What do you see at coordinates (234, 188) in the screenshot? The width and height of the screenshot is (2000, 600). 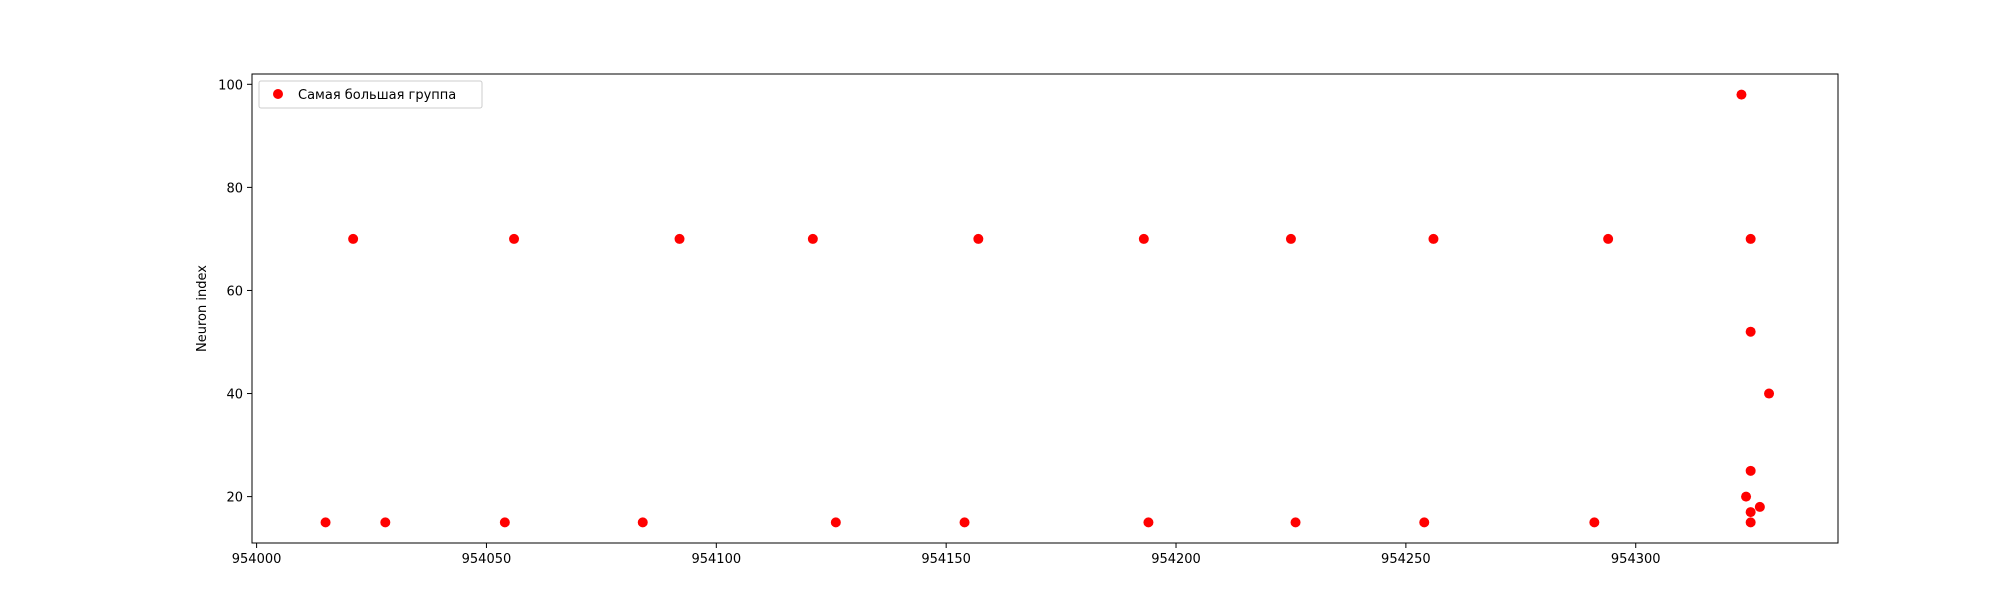 I see `y-tick-label: 80` at bounding box center [234, 188].